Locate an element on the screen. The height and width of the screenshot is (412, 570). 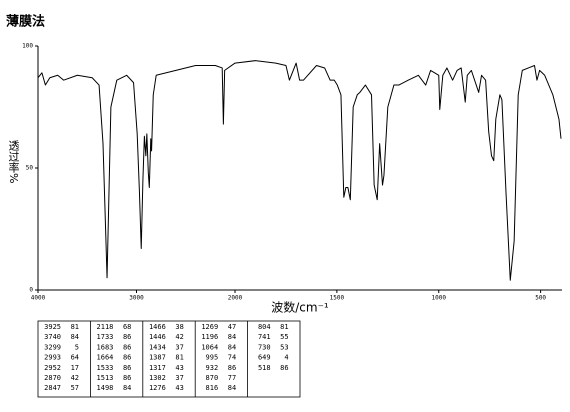
x-tick-label: 2000 is located at coordinates (235, 298).